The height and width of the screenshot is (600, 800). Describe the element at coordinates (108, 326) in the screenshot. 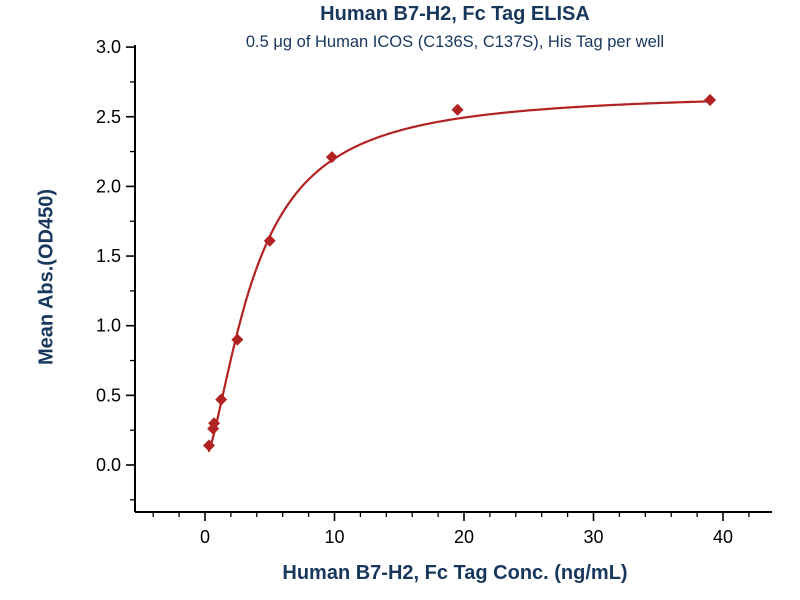

I see `y-tick-label: 1.0` at that location.